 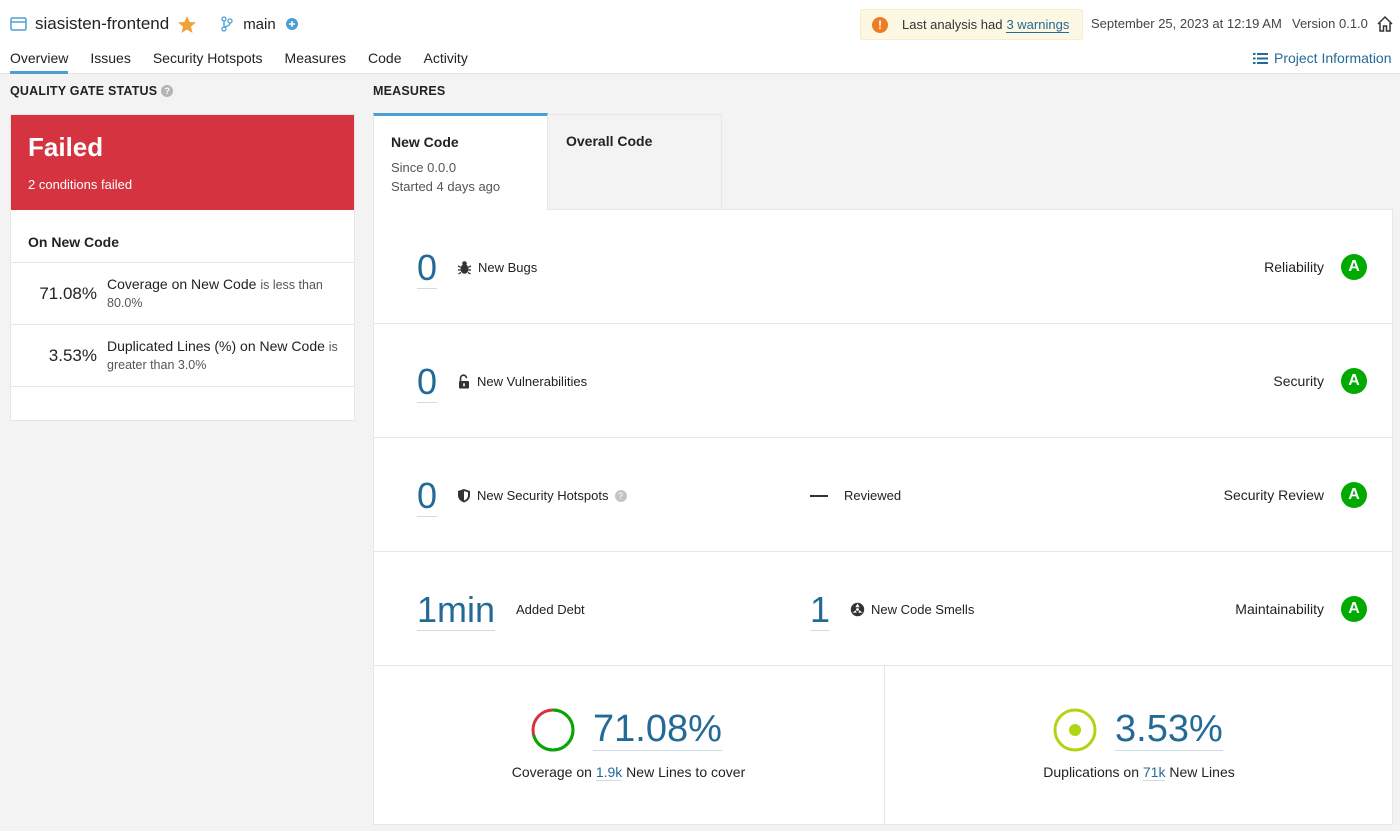 I want to click on condition-value: 71.08%, so click(x=68, y=293).